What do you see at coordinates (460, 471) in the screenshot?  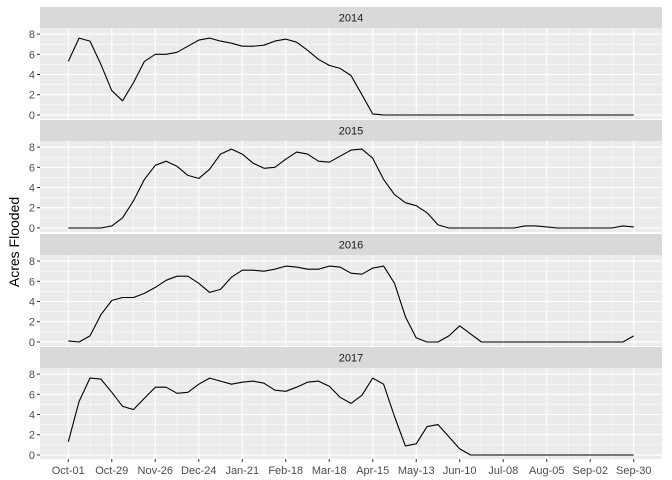 I see `x-tick-label: Jun-10` at bounding box center [460, 471].